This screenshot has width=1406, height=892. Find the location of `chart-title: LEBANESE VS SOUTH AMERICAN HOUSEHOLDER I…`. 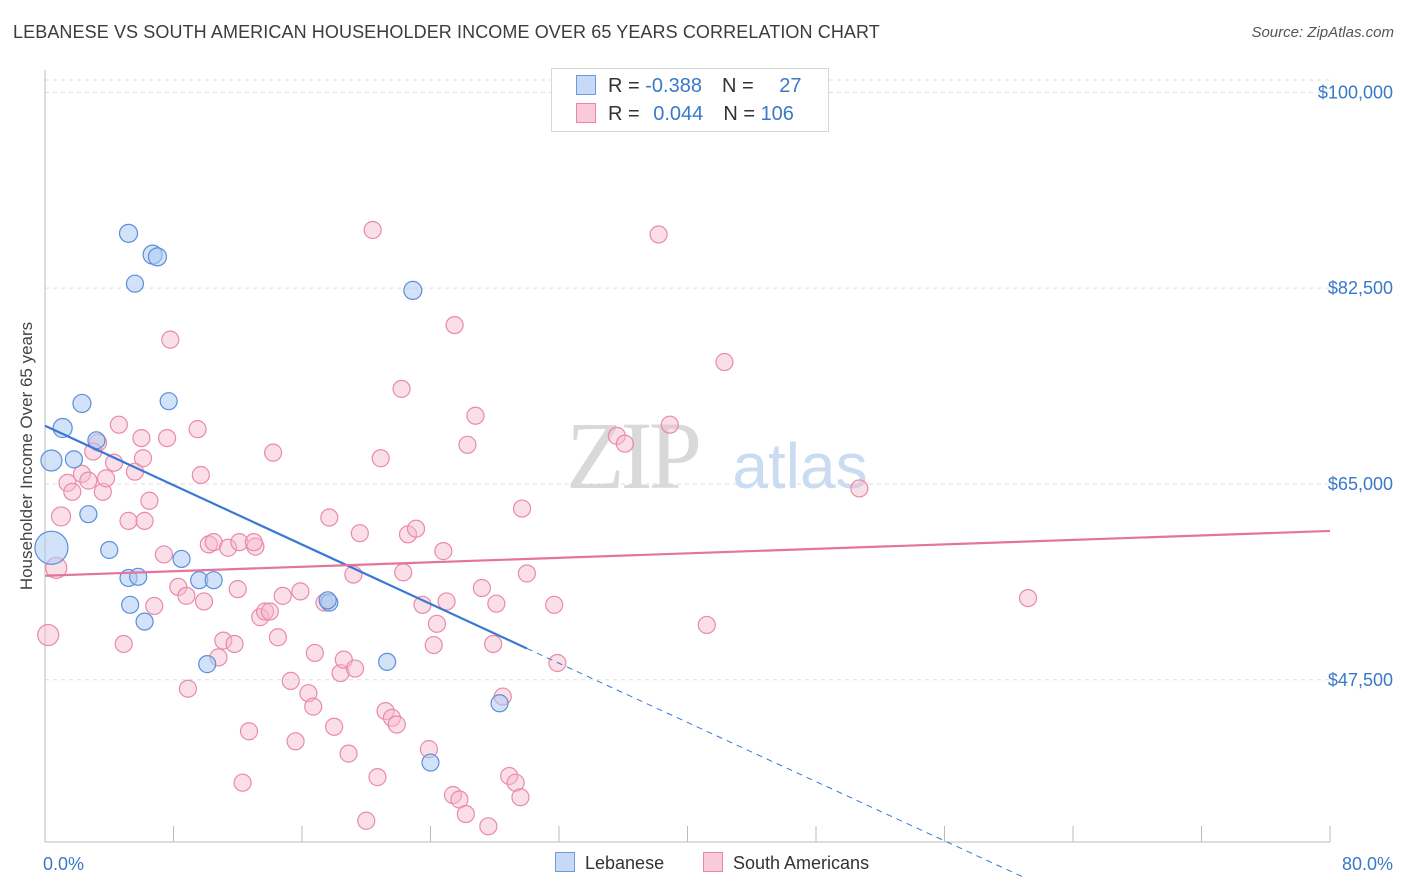

chart-title: LEBANESE VS SOUTH AMERICAN HOUSEHOLDER I… is located at coordinates (446, 32).